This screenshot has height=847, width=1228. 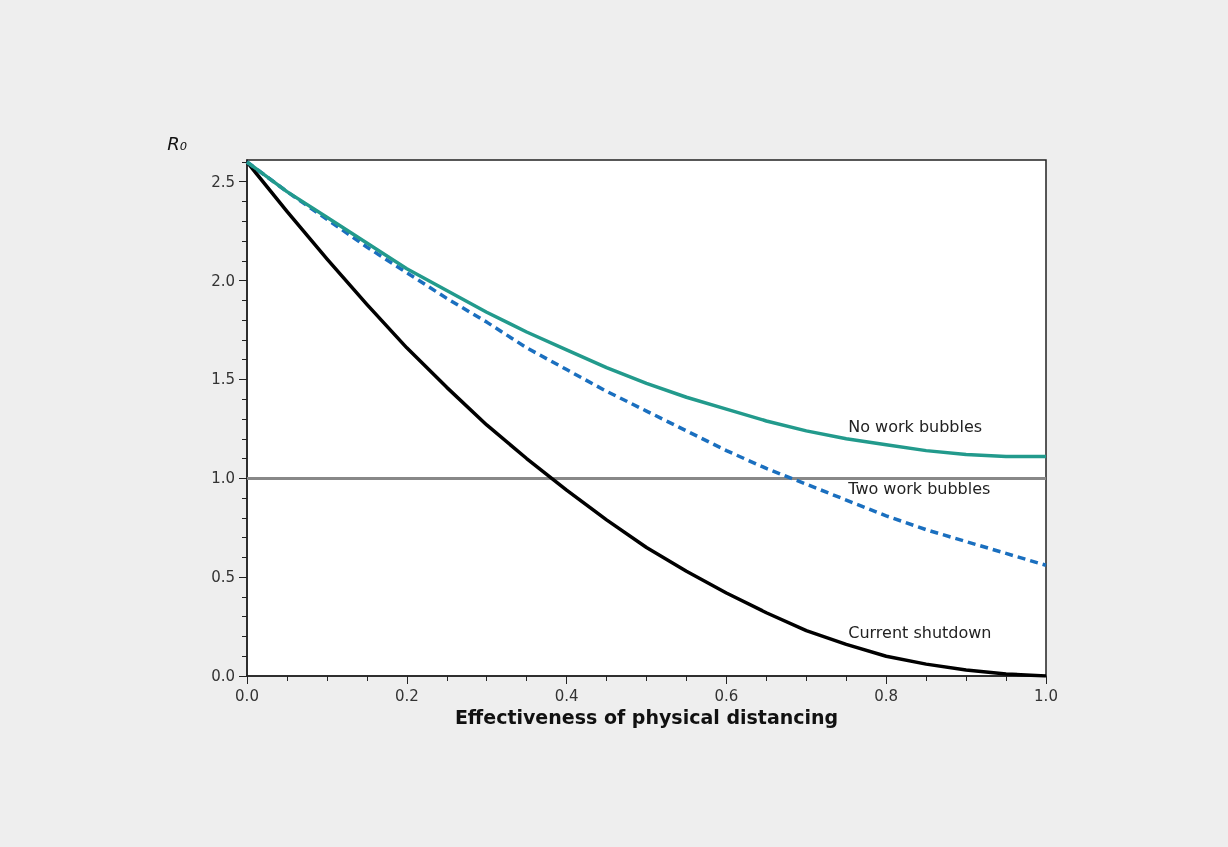 What do you see at coordinates (223, 478) in the screenshot?
I see `y-tick-label: 1.0` at bounding box center [223, 478].